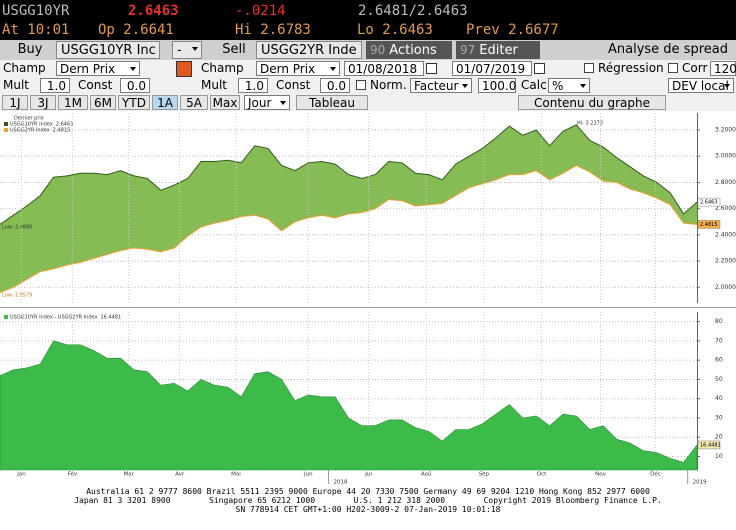  I want to click on x-tick-label: Avr, so click(180, 475).